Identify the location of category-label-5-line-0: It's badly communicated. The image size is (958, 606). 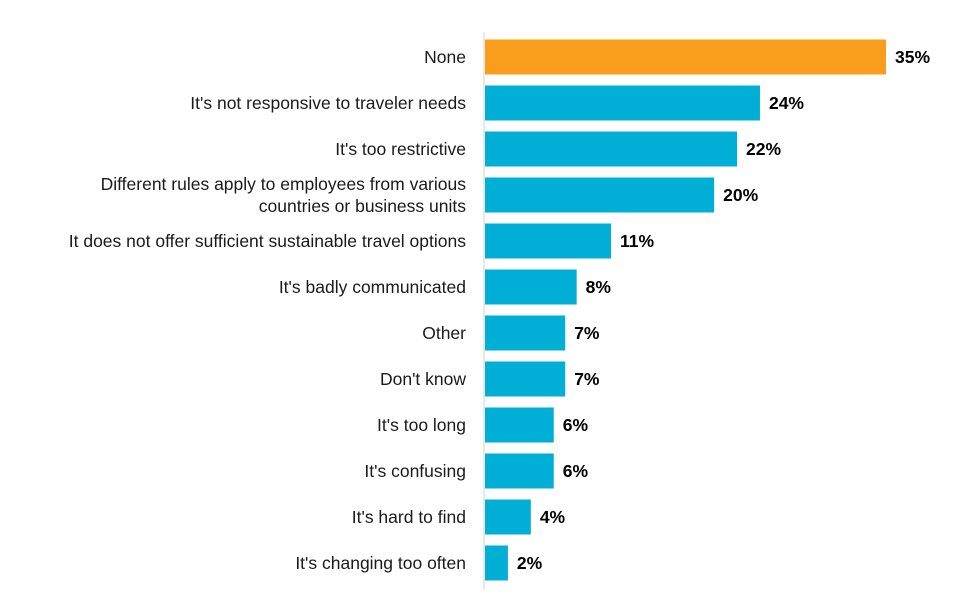
(372, 287).